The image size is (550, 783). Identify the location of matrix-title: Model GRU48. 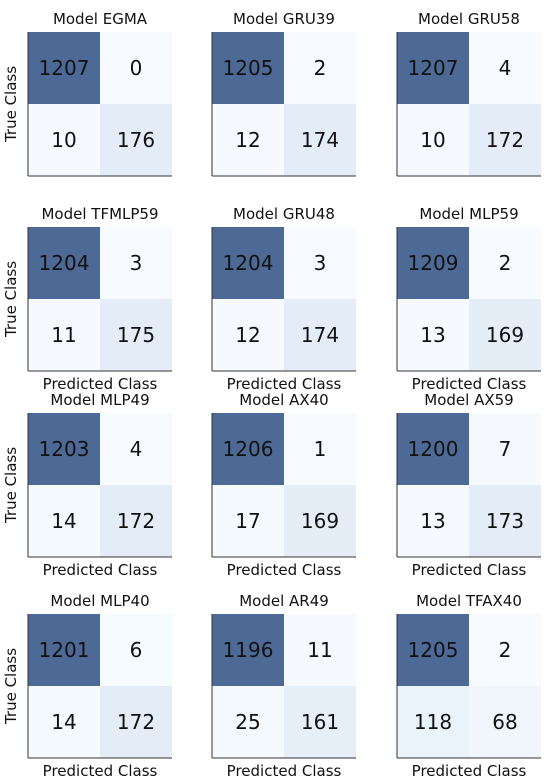
(284, 214).